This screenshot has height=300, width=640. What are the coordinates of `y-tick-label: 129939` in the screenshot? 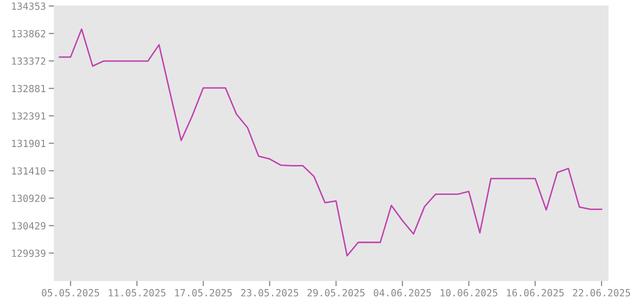 It's located at (29, 253).